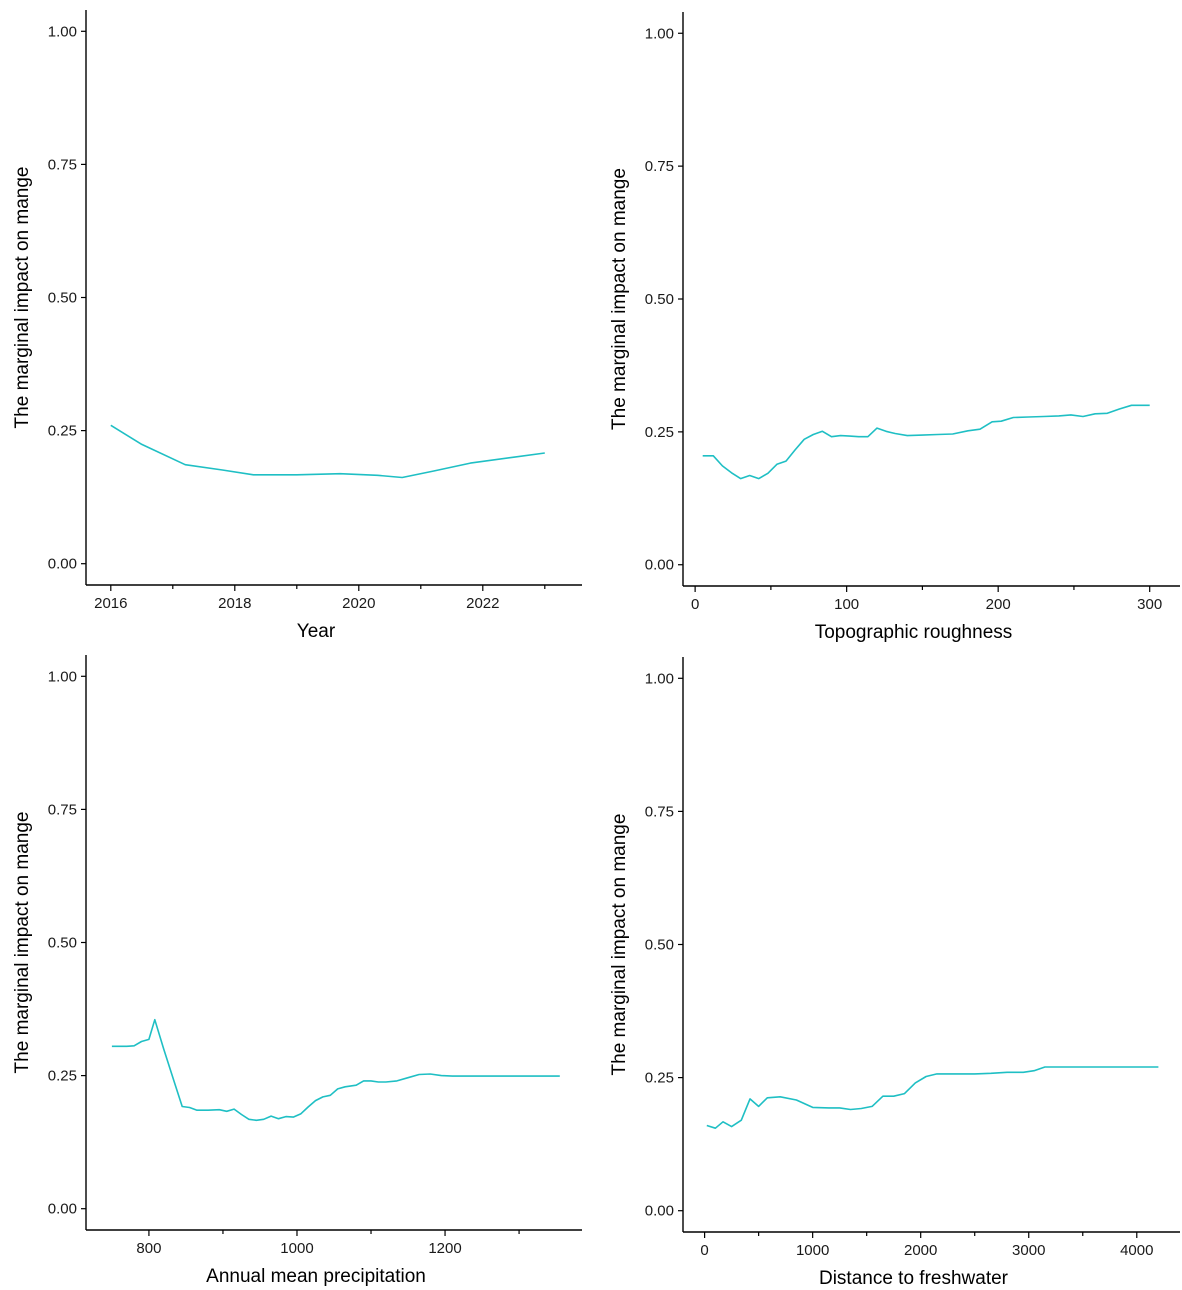  I want to click on x-axis-title: Topographic roughness, so click(914, 632).